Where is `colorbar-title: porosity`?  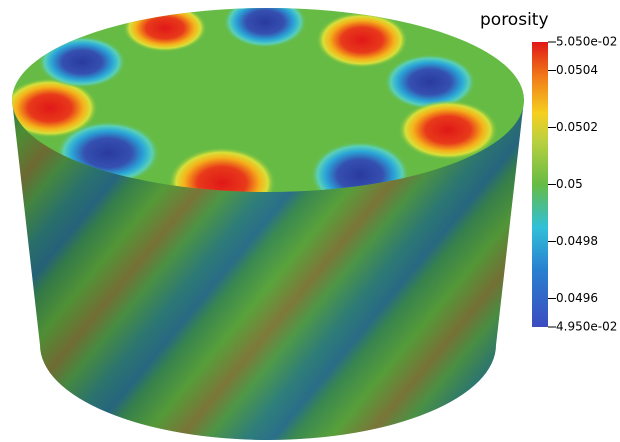
colorbar-title: porosity is located at coordinates (514, 20).